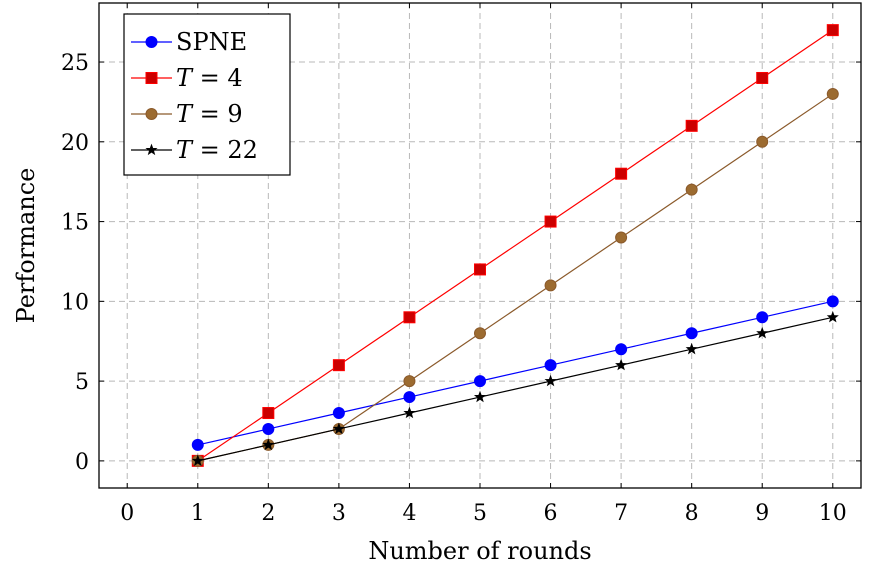  What do you see at coordinates (75, 223) in the screenshot?
I see `y-tick-label: 15` at bounding box center [75, 223].